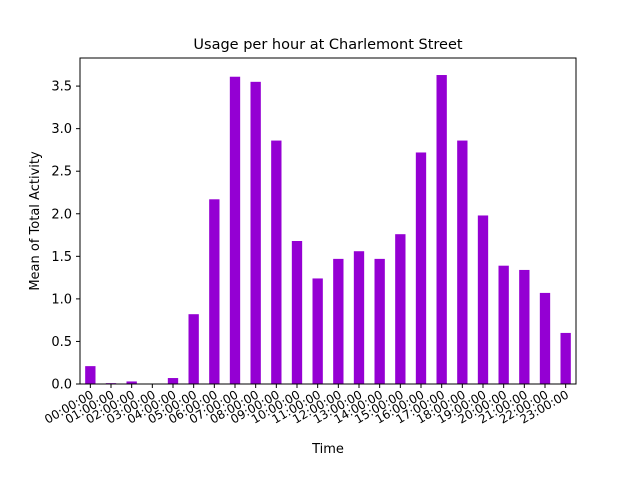 This screenshot has height=480, width=640. Describe the element at coordinates (61, 172) in the screenshot. I see `y-tick-label: 2.5` at that location.